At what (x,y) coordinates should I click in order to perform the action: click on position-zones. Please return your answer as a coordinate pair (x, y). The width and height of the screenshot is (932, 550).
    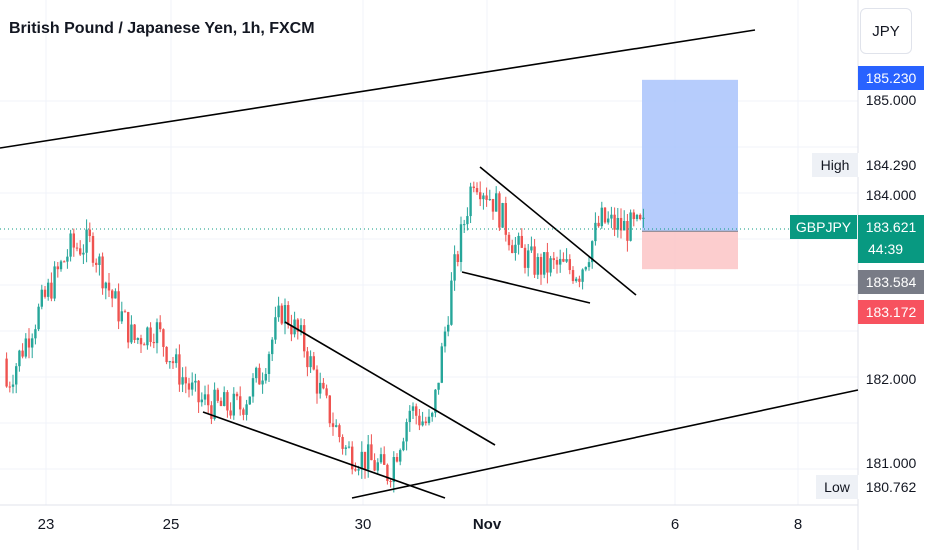
    Looking at the image, I should click on (690, 174).